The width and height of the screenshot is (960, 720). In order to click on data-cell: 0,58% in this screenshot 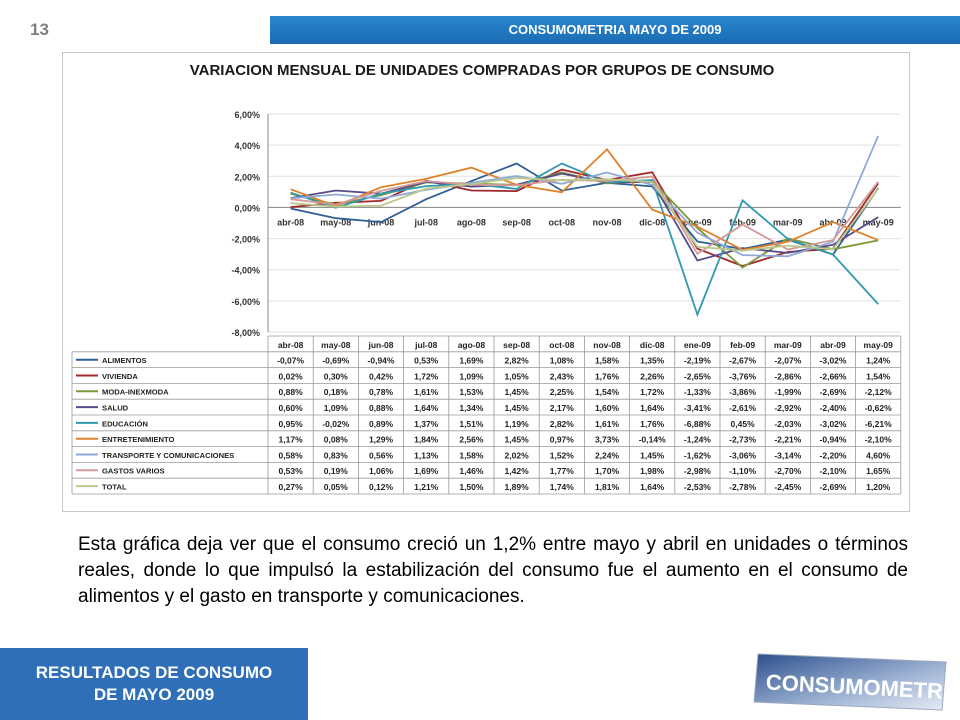, I will do `click(291, 455)`.